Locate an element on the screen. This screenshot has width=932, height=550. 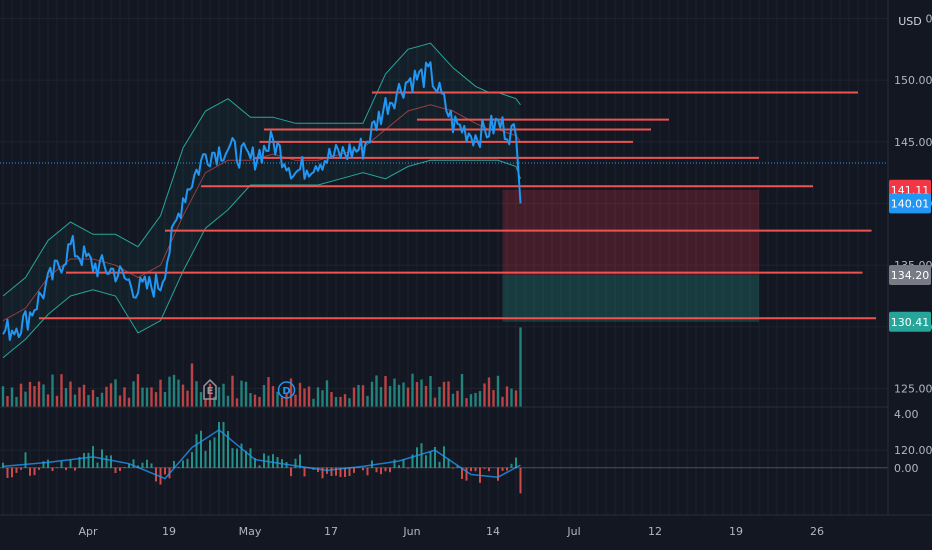
target-zone is located at coordinates (631, 298).